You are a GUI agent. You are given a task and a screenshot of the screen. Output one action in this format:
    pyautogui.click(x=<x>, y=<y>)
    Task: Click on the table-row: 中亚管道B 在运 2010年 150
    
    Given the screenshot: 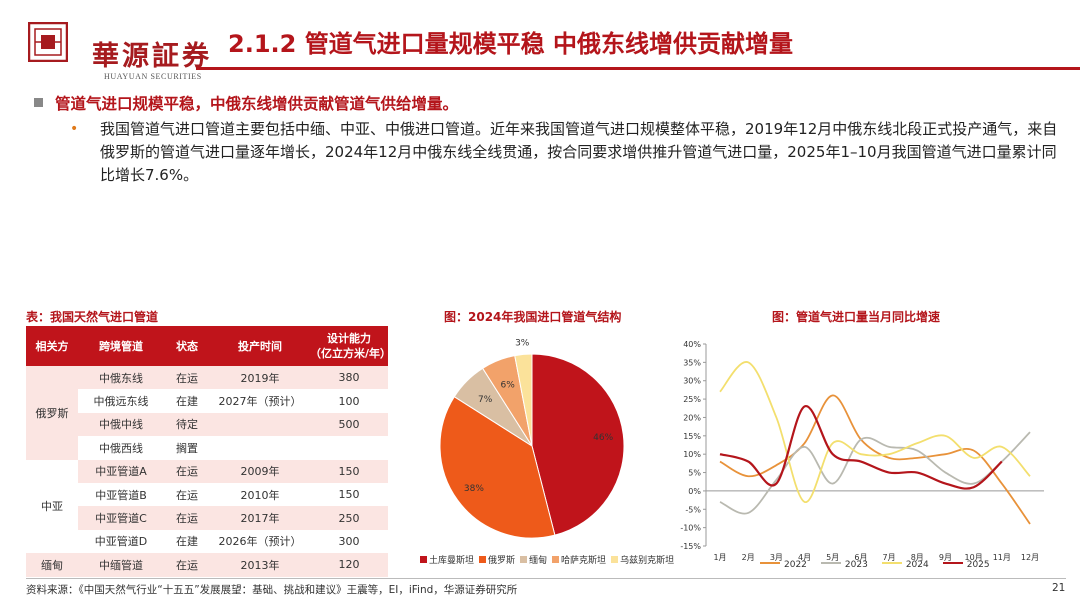 What is the action you would take?
    pyautogui.click(x=207, y=494)
    